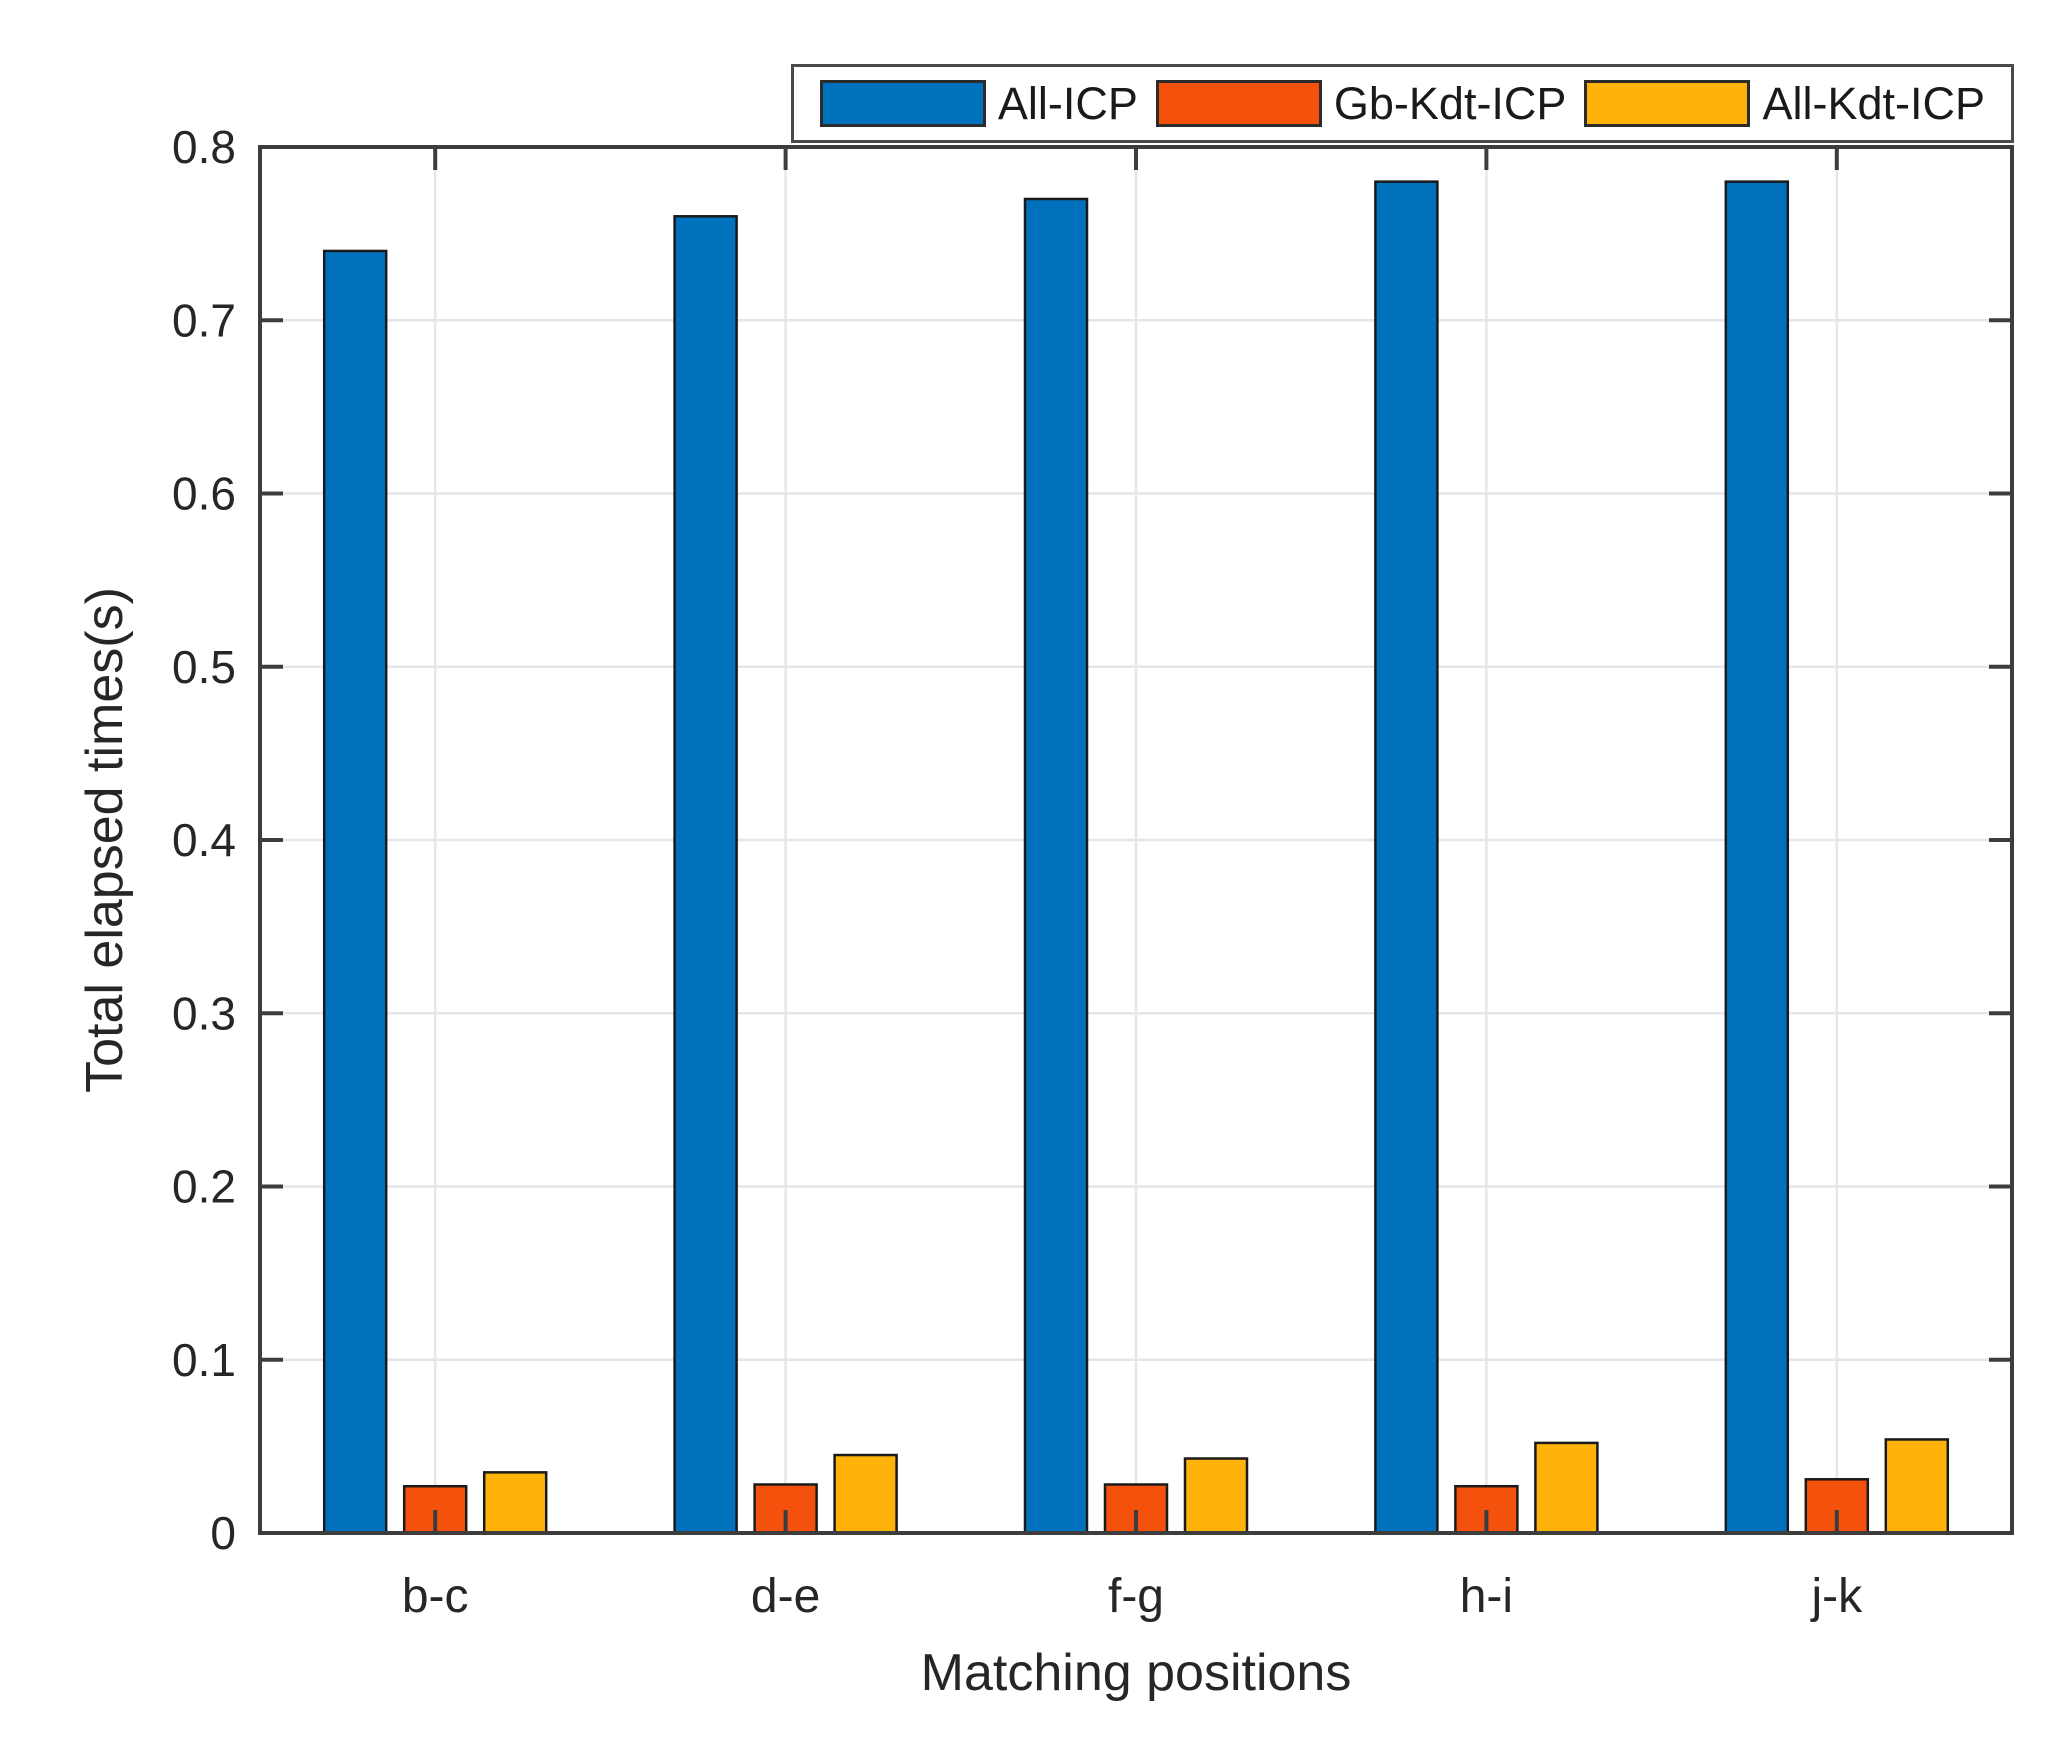 Image resolution: width=2064 pixels, height=1752 pixels. Describe the element at coordinates (865, 1494) in the screenshot. I see `bar-all-kdt-icp-d-e` at that location.